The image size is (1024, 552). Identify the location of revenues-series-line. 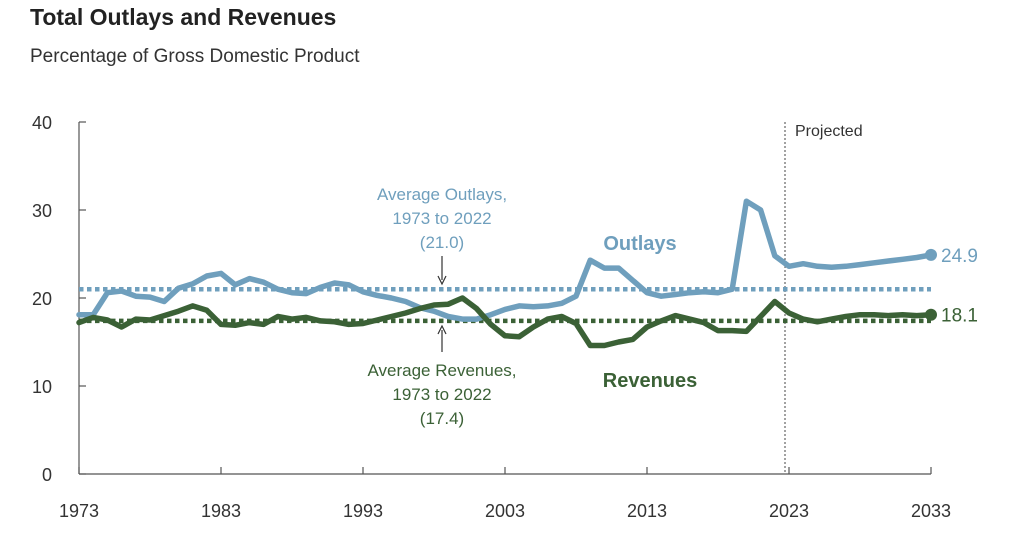
(505, 322).